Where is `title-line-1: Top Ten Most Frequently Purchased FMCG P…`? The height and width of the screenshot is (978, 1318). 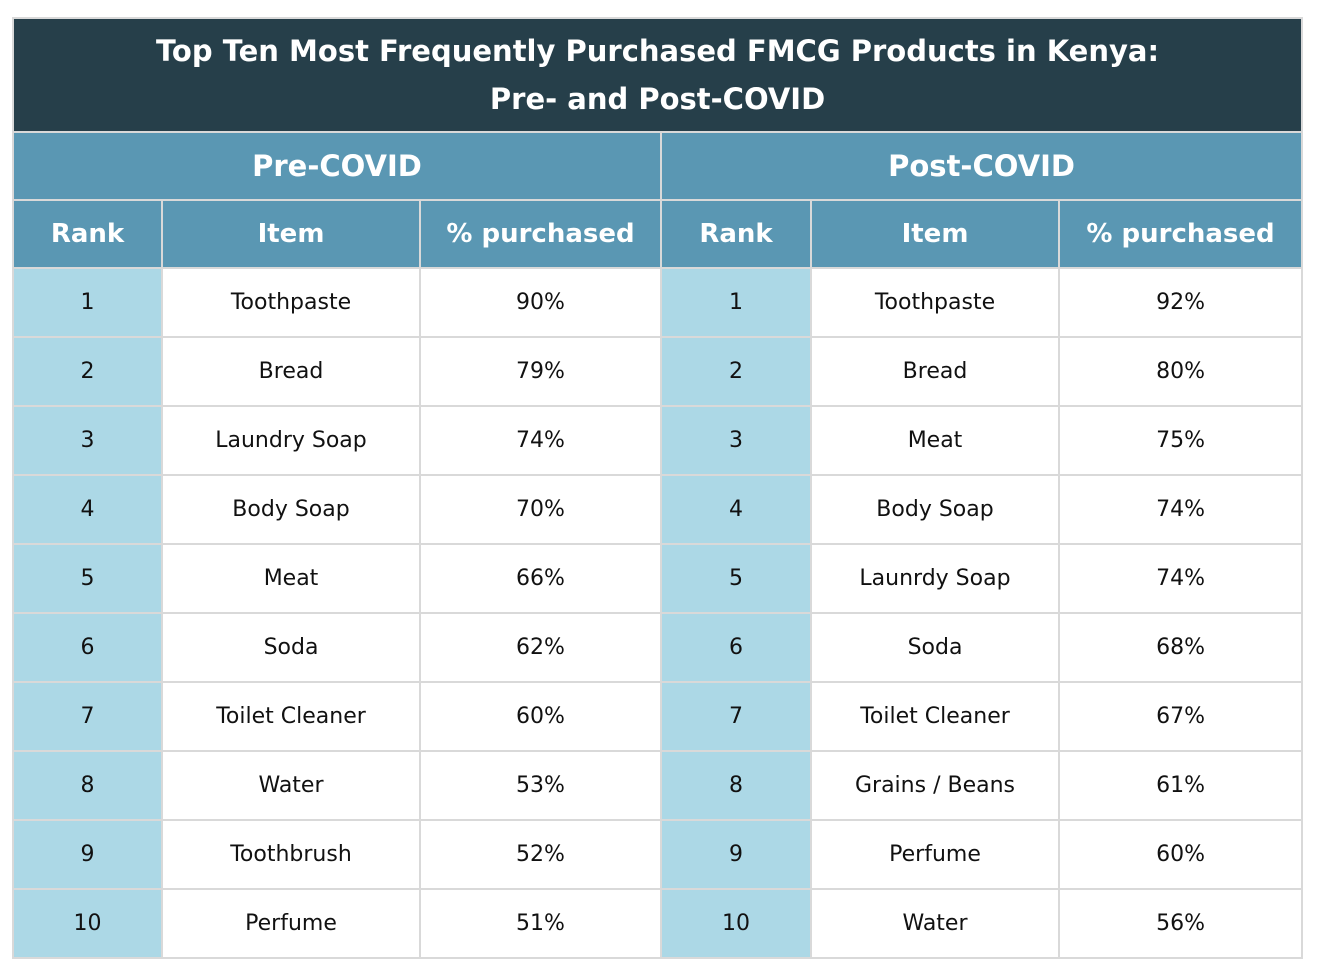 title-line-1: Top Ten Most Frequently Purchased FMCG P… is located at coordinates (658, 51).